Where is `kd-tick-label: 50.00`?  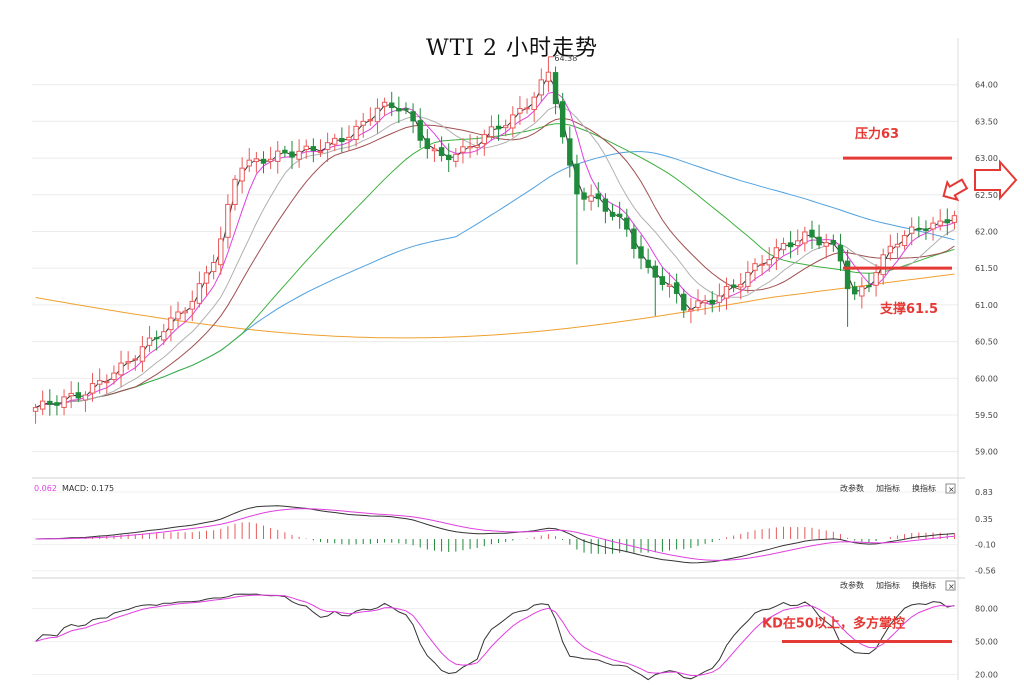 kd-tick-label: 50.00 is located at coordinates (986, 642).